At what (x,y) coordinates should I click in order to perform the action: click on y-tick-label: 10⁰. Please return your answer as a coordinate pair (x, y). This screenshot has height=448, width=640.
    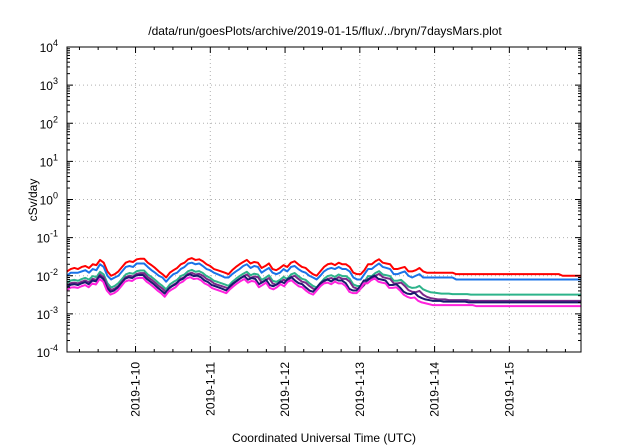
    Looking at the image, I should click on (49, 199).